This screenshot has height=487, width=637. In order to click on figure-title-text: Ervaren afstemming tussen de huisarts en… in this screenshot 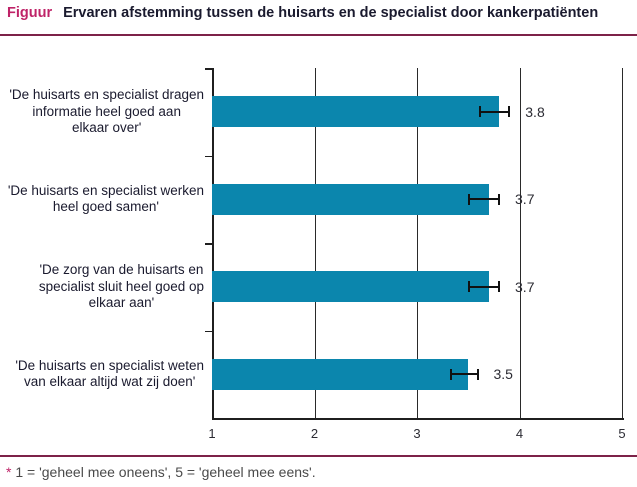, I will do `click(331, 13)`.